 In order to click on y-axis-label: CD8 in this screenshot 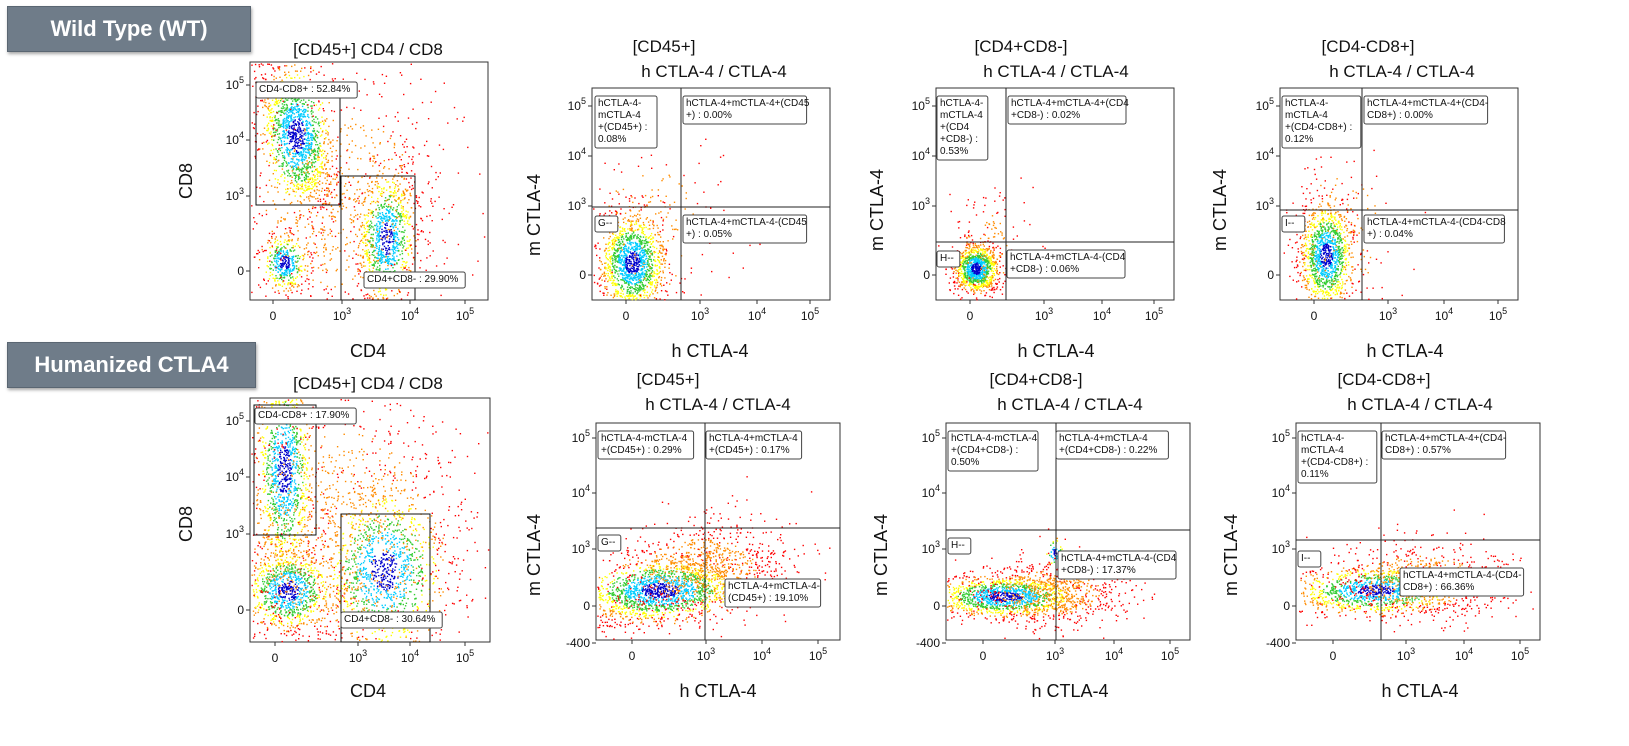, I will do `click(186, 524)`.